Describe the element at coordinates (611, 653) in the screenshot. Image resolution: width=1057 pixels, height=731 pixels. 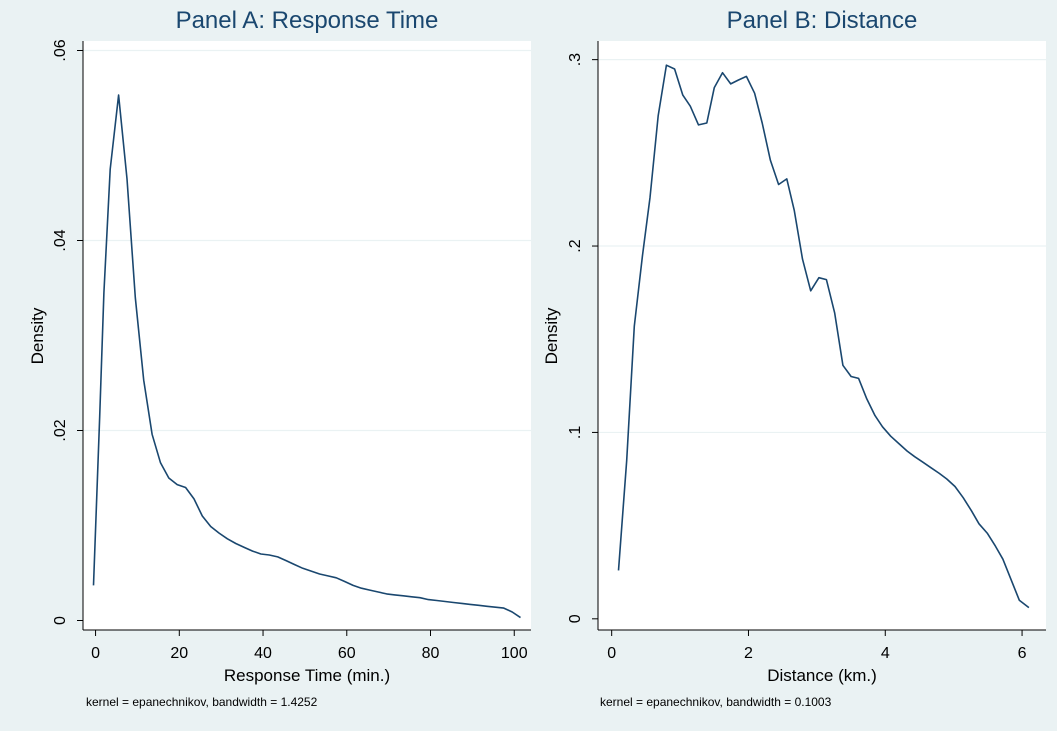
I see `panel-b-x-tick-label: 0` at that location.